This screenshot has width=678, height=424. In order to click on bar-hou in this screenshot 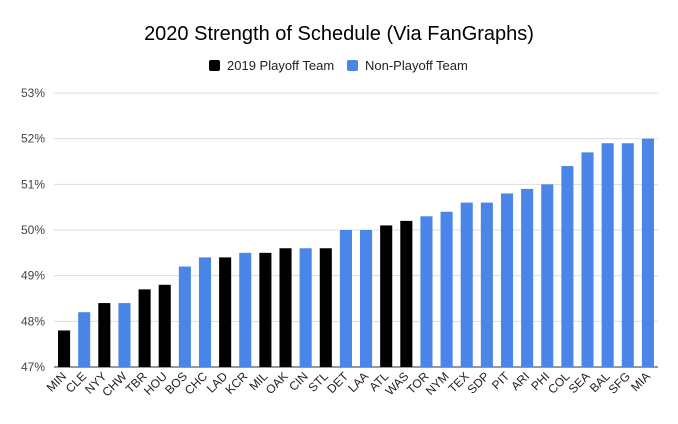, I will do `click(164, 325)`.